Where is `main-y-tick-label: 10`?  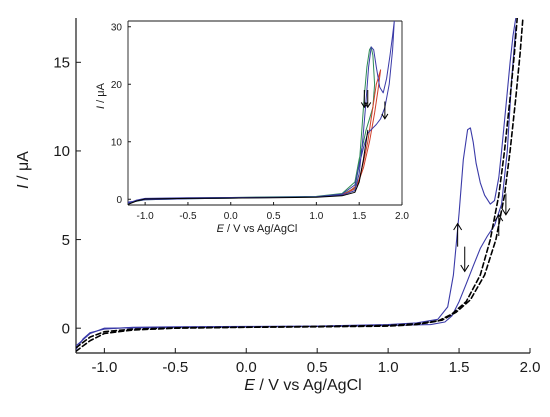
main-y-tick-label: 10 is located at coordinates (61, 151).